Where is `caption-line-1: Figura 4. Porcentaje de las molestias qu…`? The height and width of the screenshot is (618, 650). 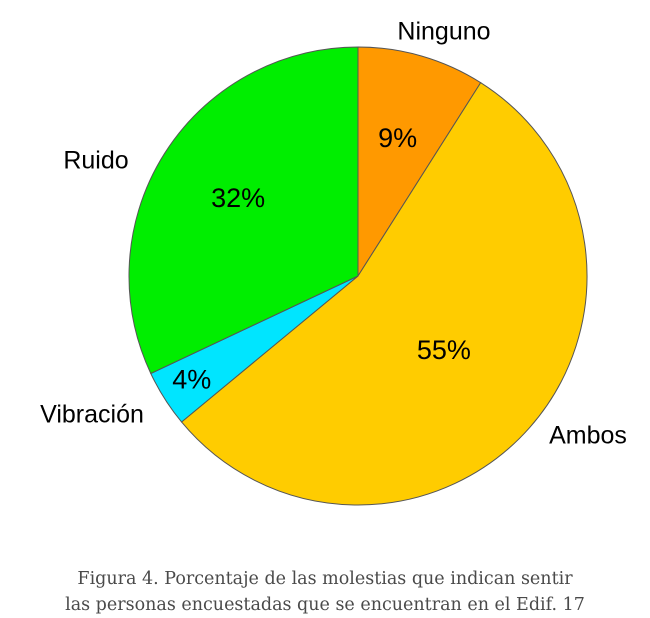 caption-line-1: Figura 4. Porcentaje de las molestias qu… is located at coordinates (325, 579).